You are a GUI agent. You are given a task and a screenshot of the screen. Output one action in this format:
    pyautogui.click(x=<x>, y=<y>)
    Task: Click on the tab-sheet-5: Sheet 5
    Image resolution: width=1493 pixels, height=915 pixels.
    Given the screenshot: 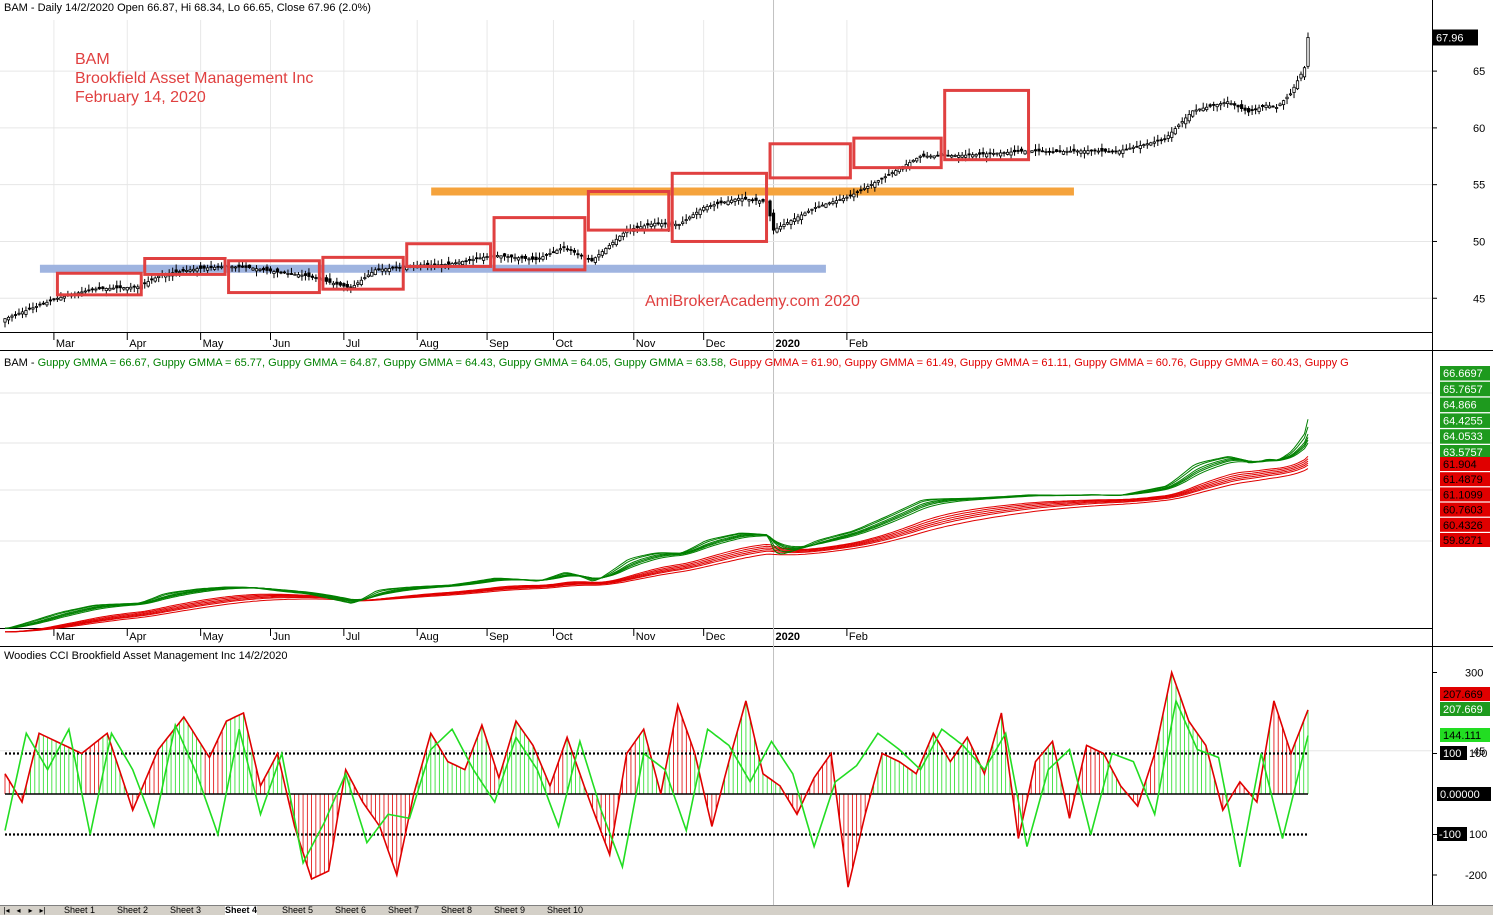 What is the action you would take?
    pyautogui.click(x=298, y=910)
    